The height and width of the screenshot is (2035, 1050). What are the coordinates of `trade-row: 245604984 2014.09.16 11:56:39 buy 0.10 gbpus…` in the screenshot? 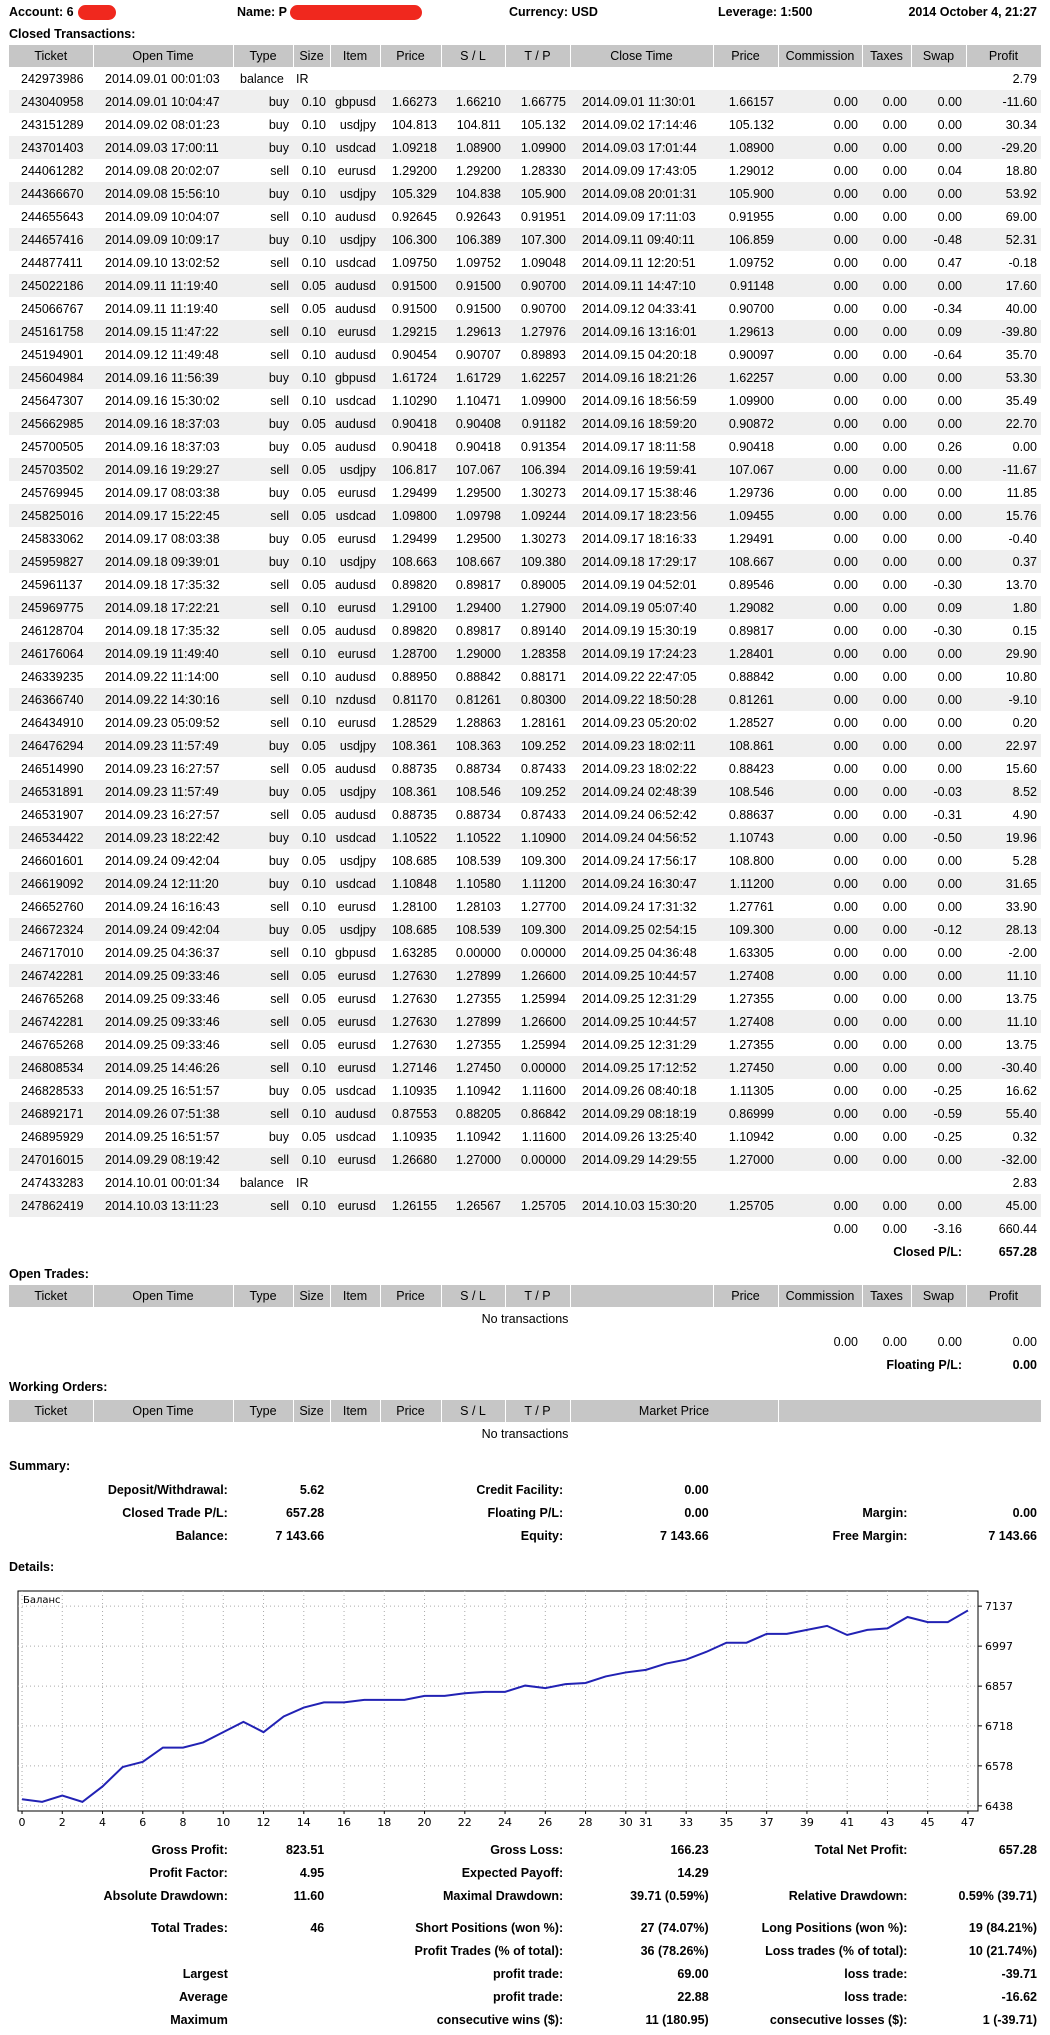 It's located at (525, 377).